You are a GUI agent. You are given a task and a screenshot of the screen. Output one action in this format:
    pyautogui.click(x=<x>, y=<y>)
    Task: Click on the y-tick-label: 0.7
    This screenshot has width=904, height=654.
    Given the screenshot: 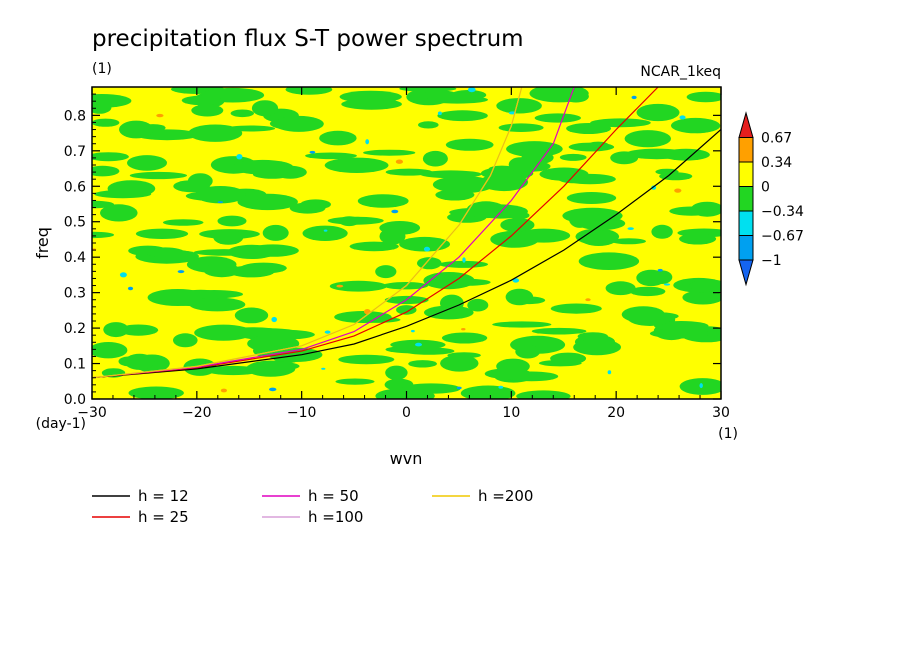 What is the action you would take?
    pyautogui.click(x=75, y=152)
    